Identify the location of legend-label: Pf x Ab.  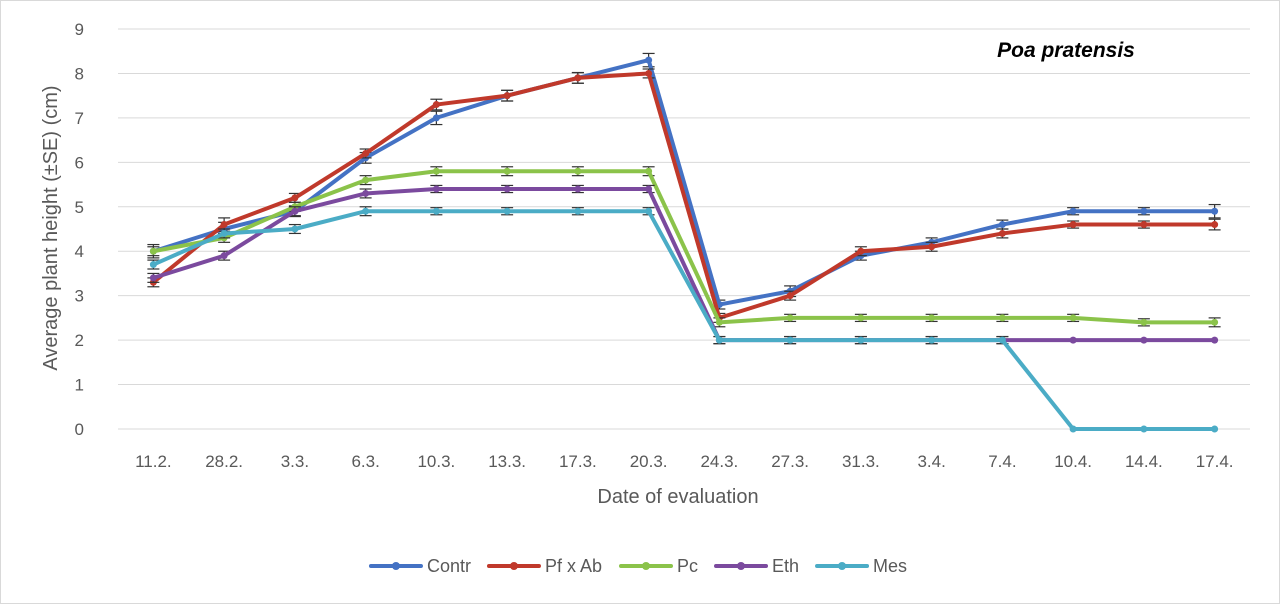
(573, 566).